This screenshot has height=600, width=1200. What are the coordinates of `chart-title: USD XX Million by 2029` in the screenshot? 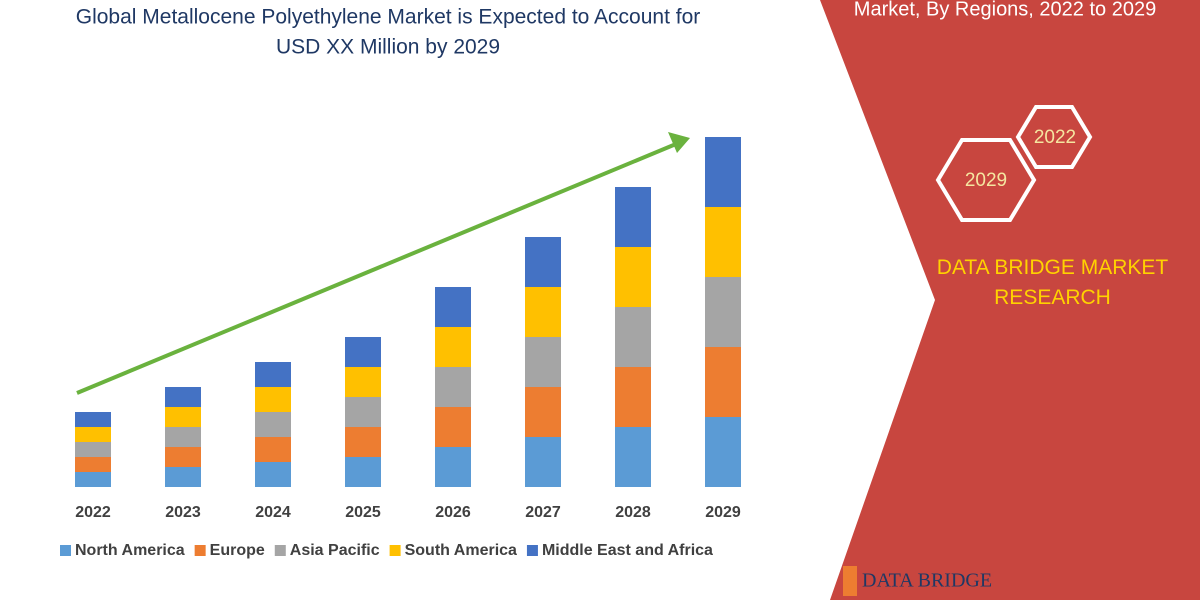 It's located at (388, 47).